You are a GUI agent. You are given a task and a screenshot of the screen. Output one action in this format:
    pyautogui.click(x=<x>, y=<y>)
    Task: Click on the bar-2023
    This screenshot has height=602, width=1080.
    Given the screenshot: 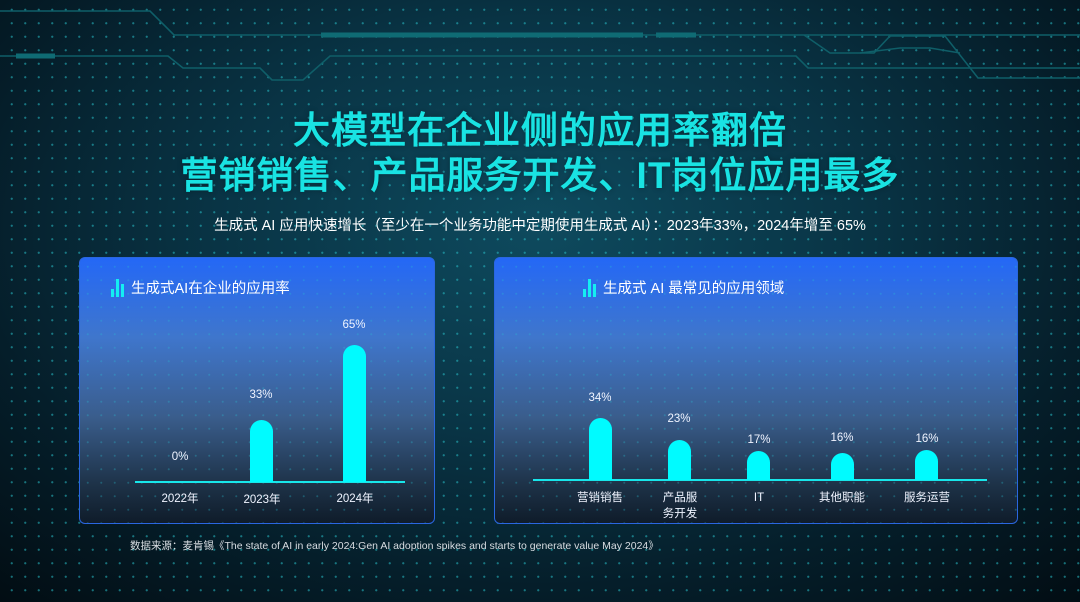 What is the action you would take?
    pyautogui.click(x=261, y=451)
    